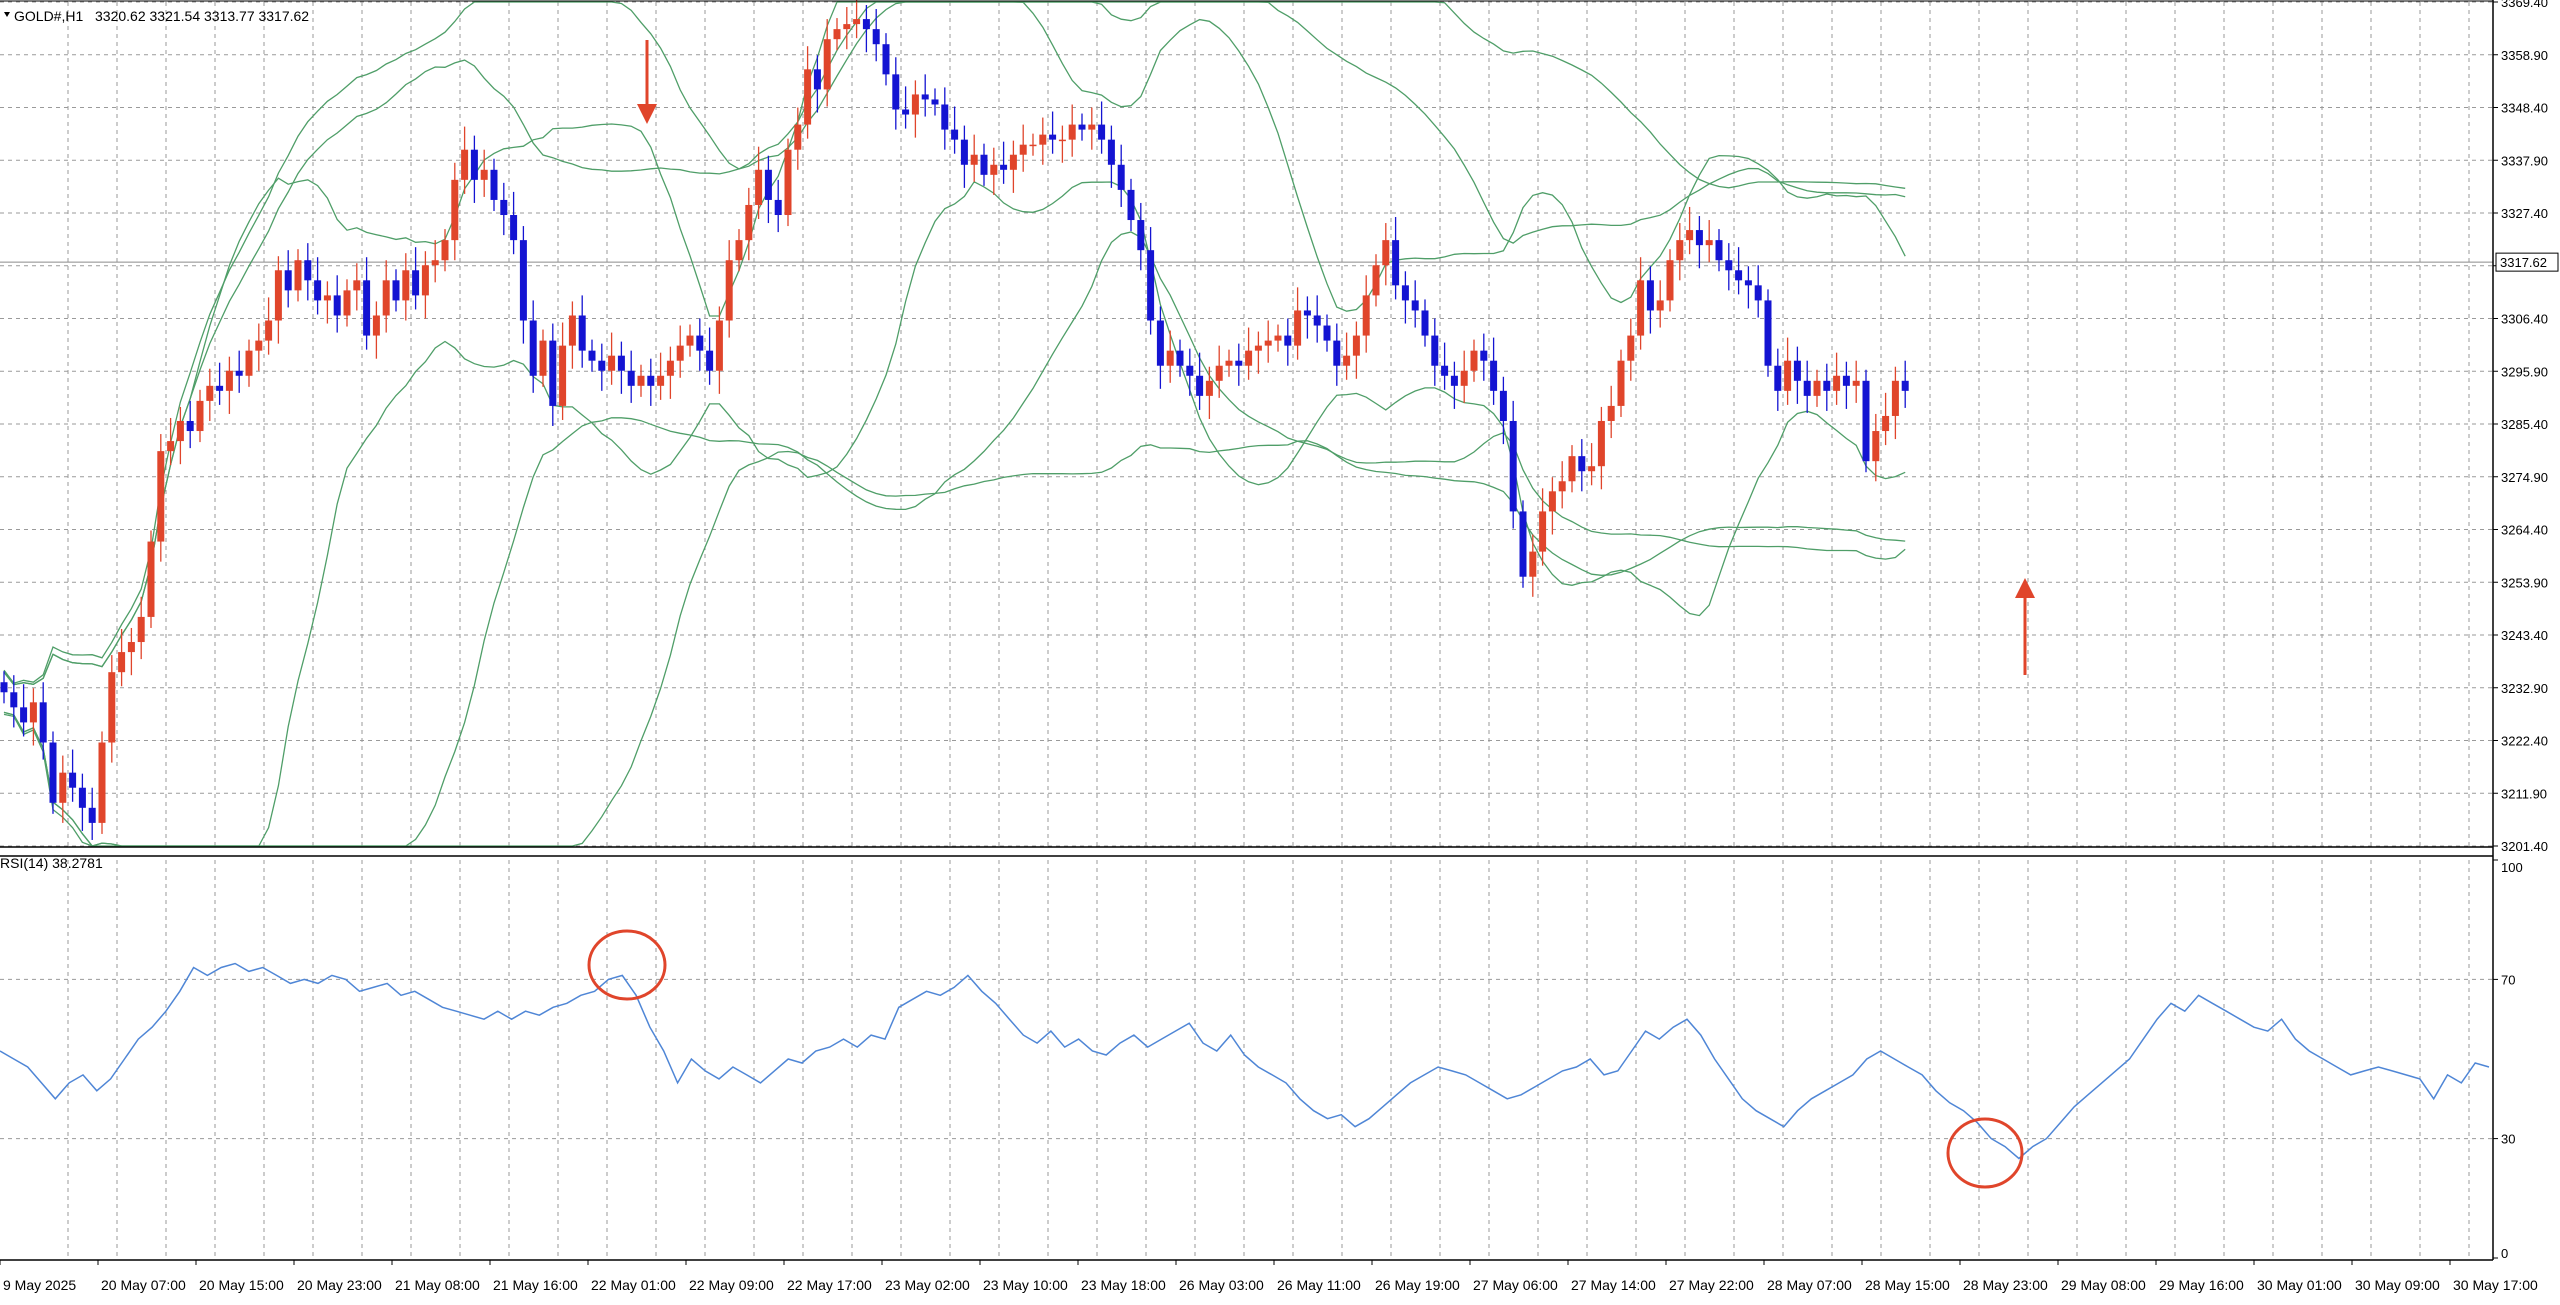  Describe the element at coordinates (2103, 1285) in the screenshot. I see `time-tick-label: 29 May 08:00` at that location.